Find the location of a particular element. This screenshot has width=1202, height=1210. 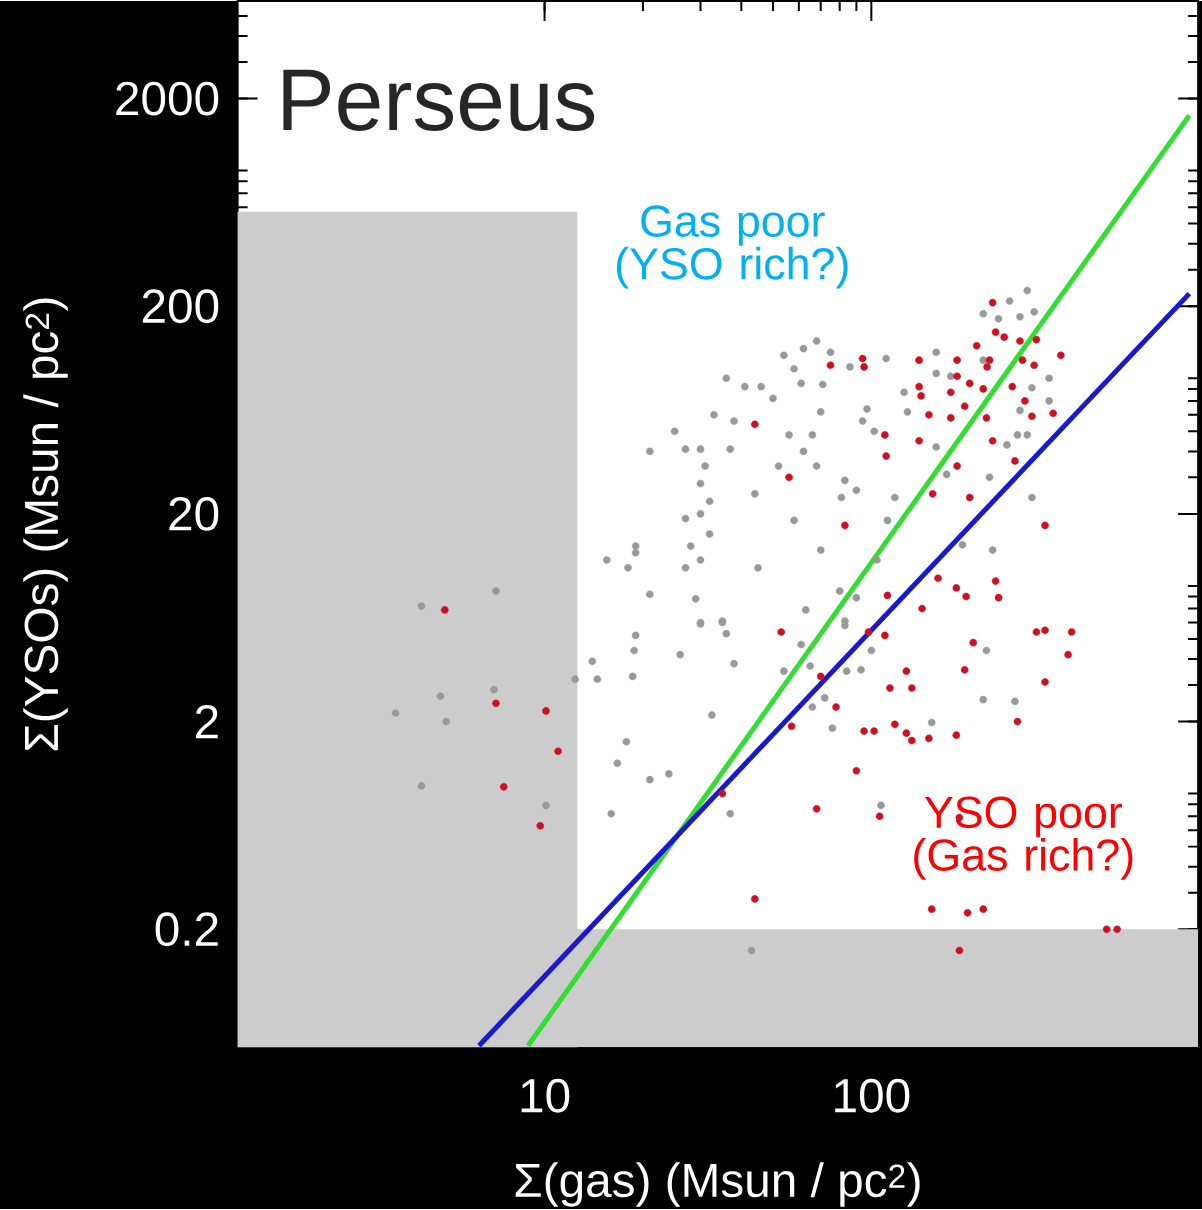

y-tick-label: 0.2 is located at coordinates (186, 929).